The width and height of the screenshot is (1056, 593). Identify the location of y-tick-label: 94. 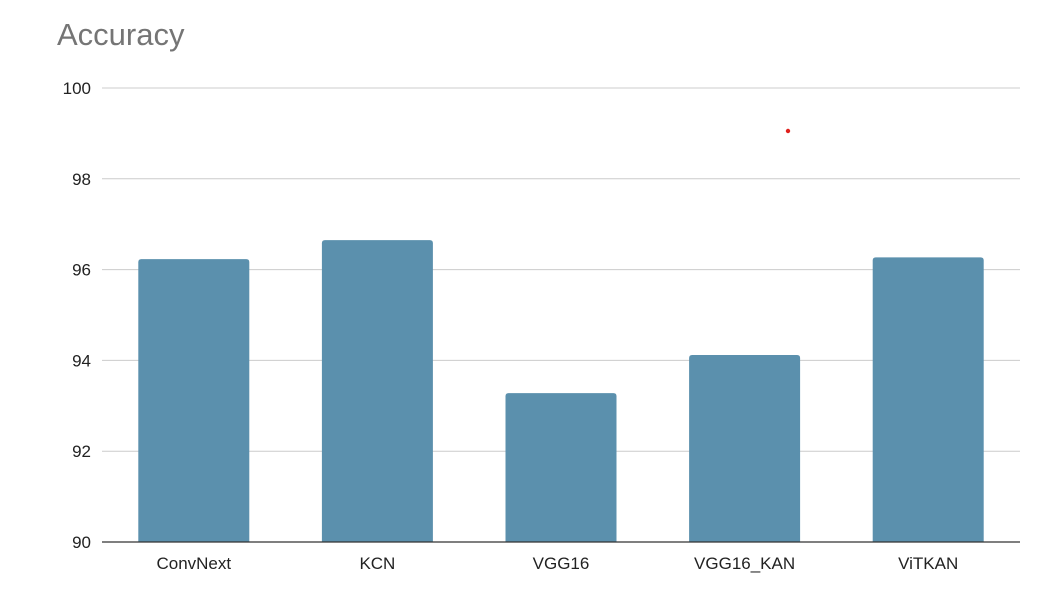
(81, 360).